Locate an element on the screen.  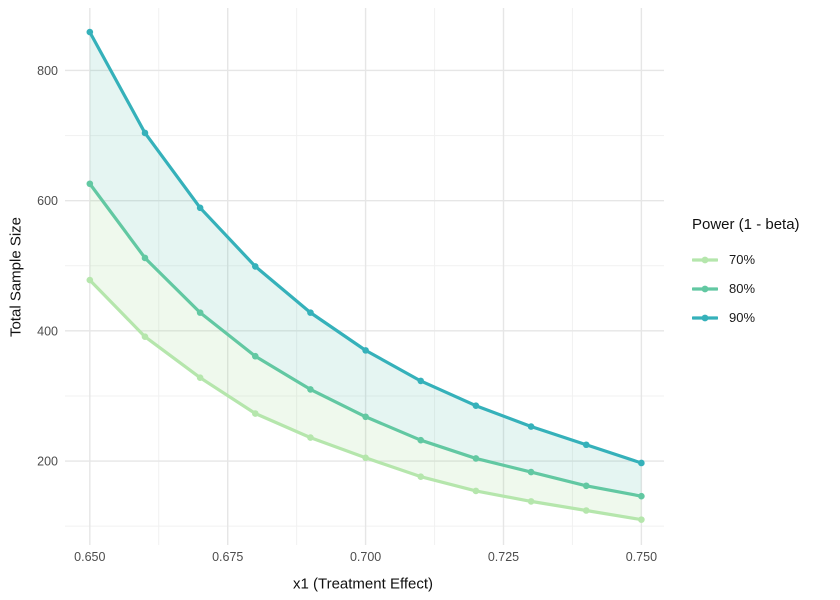
x-tick-label: 0.700 is located at coordinates (365, 557).